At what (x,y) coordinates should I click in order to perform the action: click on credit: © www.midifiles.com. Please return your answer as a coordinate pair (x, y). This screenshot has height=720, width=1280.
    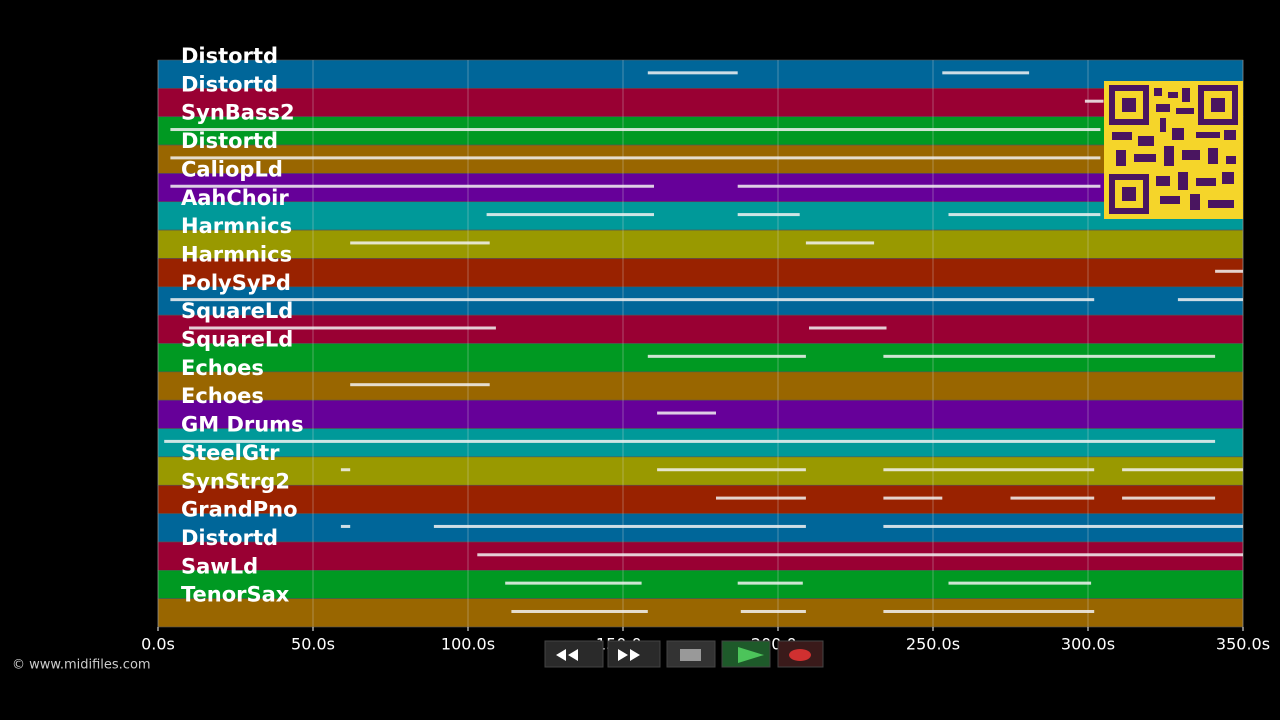
    Looking at the image, I should click on (81, 665).